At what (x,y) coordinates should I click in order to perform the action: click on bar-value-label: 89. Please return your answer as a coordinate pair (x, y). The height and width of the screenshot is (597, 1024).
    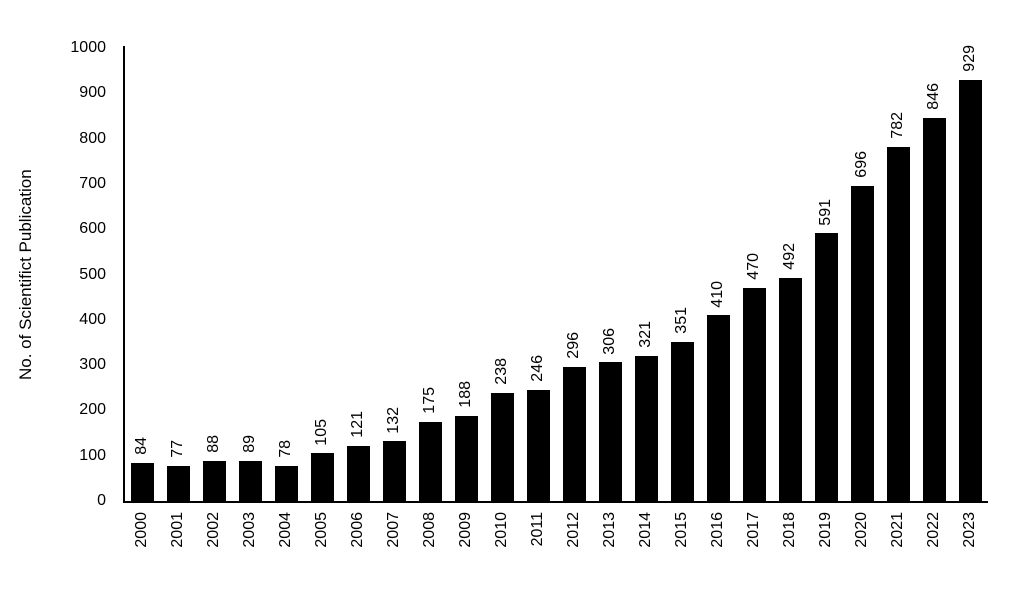
    Looking at the image, I should click on (249, 443).